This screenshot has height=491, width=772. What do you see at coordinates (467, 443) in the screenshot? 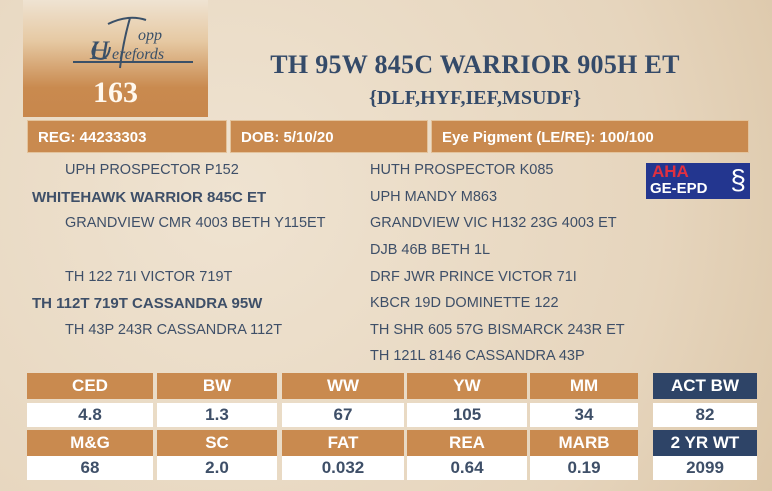
I see `epd-header: REA` at bounding box center [467, 443].